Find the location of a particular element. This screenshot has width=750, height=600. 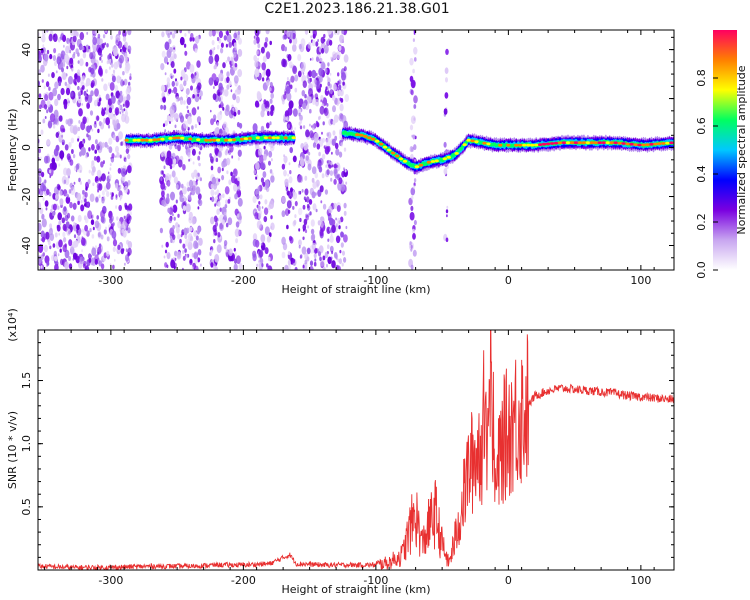

y-tick-label: 40 is located at coordinates (26, 50).